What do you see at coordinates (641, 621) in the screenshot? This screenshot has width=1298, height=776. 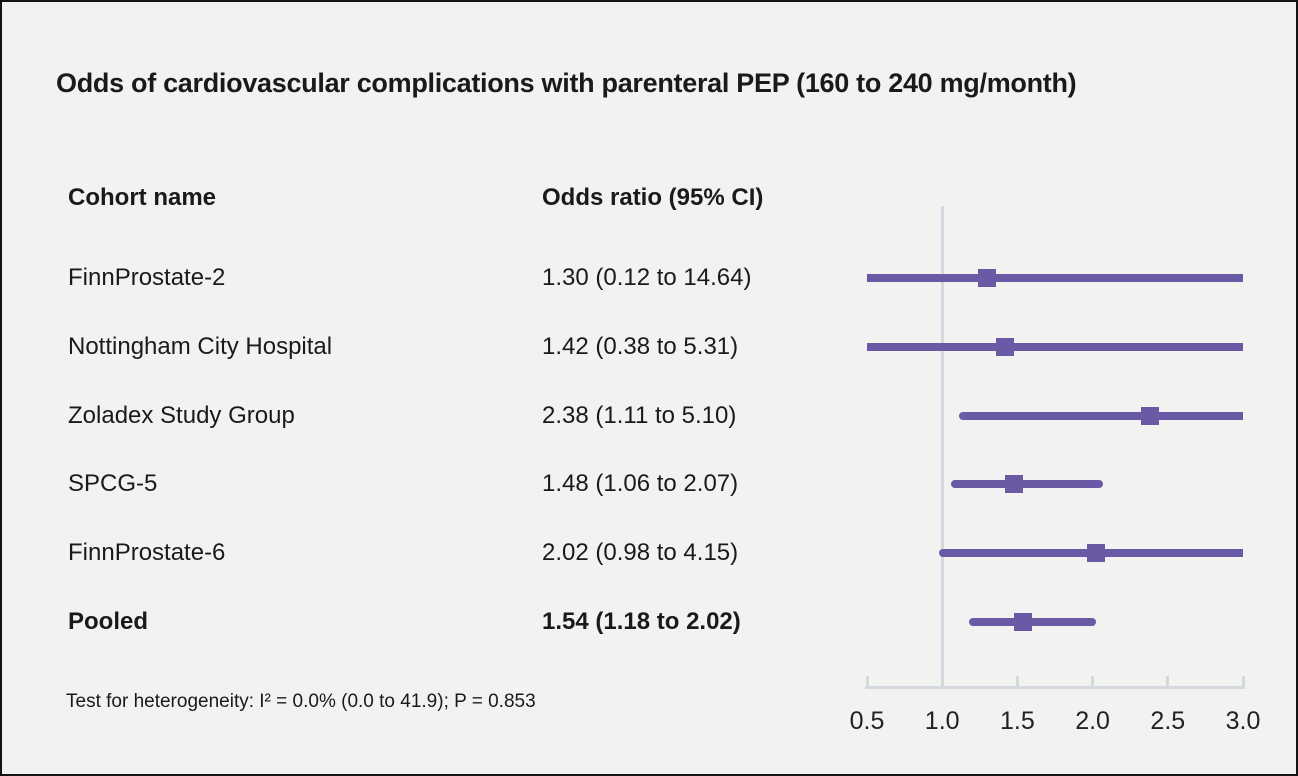 I see `study-estimate: 1.54 (1.18 to 2.02)` at bounding box center [641, 621].